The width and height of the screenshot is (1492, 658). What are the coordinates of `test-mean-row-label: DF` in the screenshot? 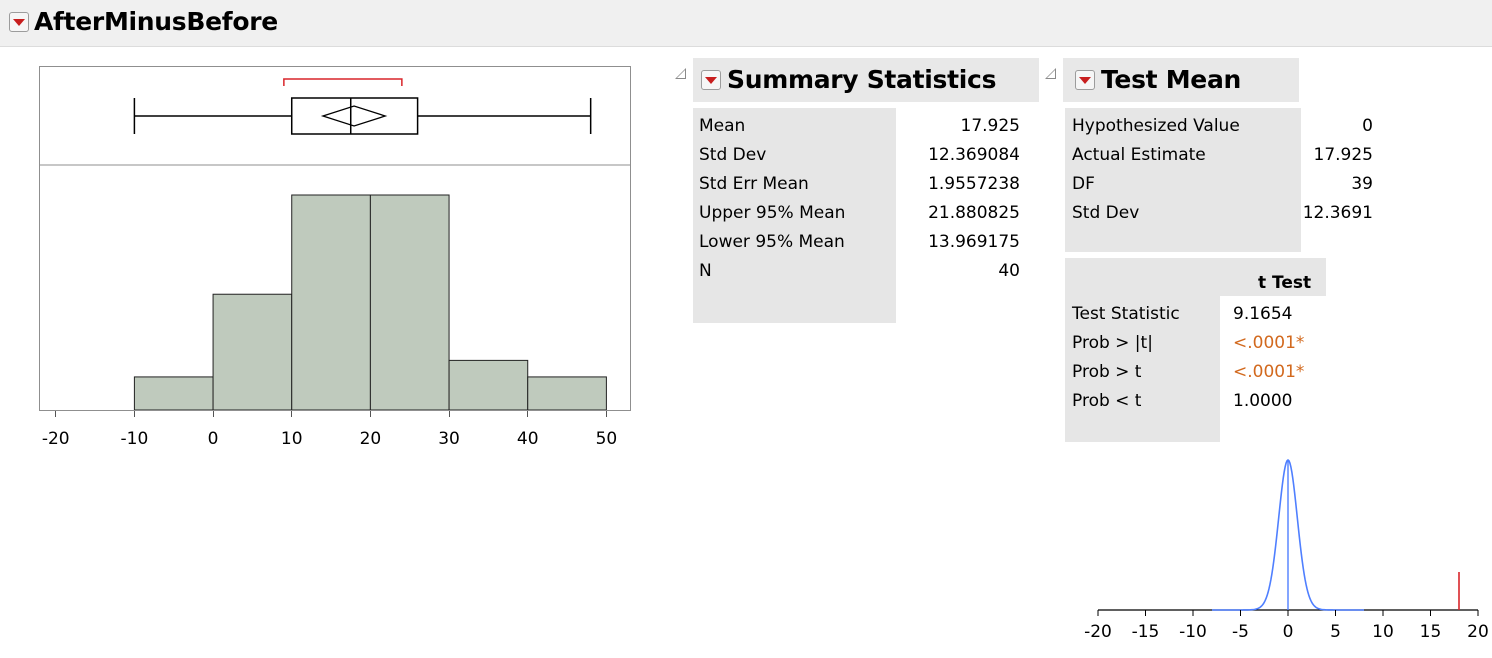 It's located at (1083, 184).